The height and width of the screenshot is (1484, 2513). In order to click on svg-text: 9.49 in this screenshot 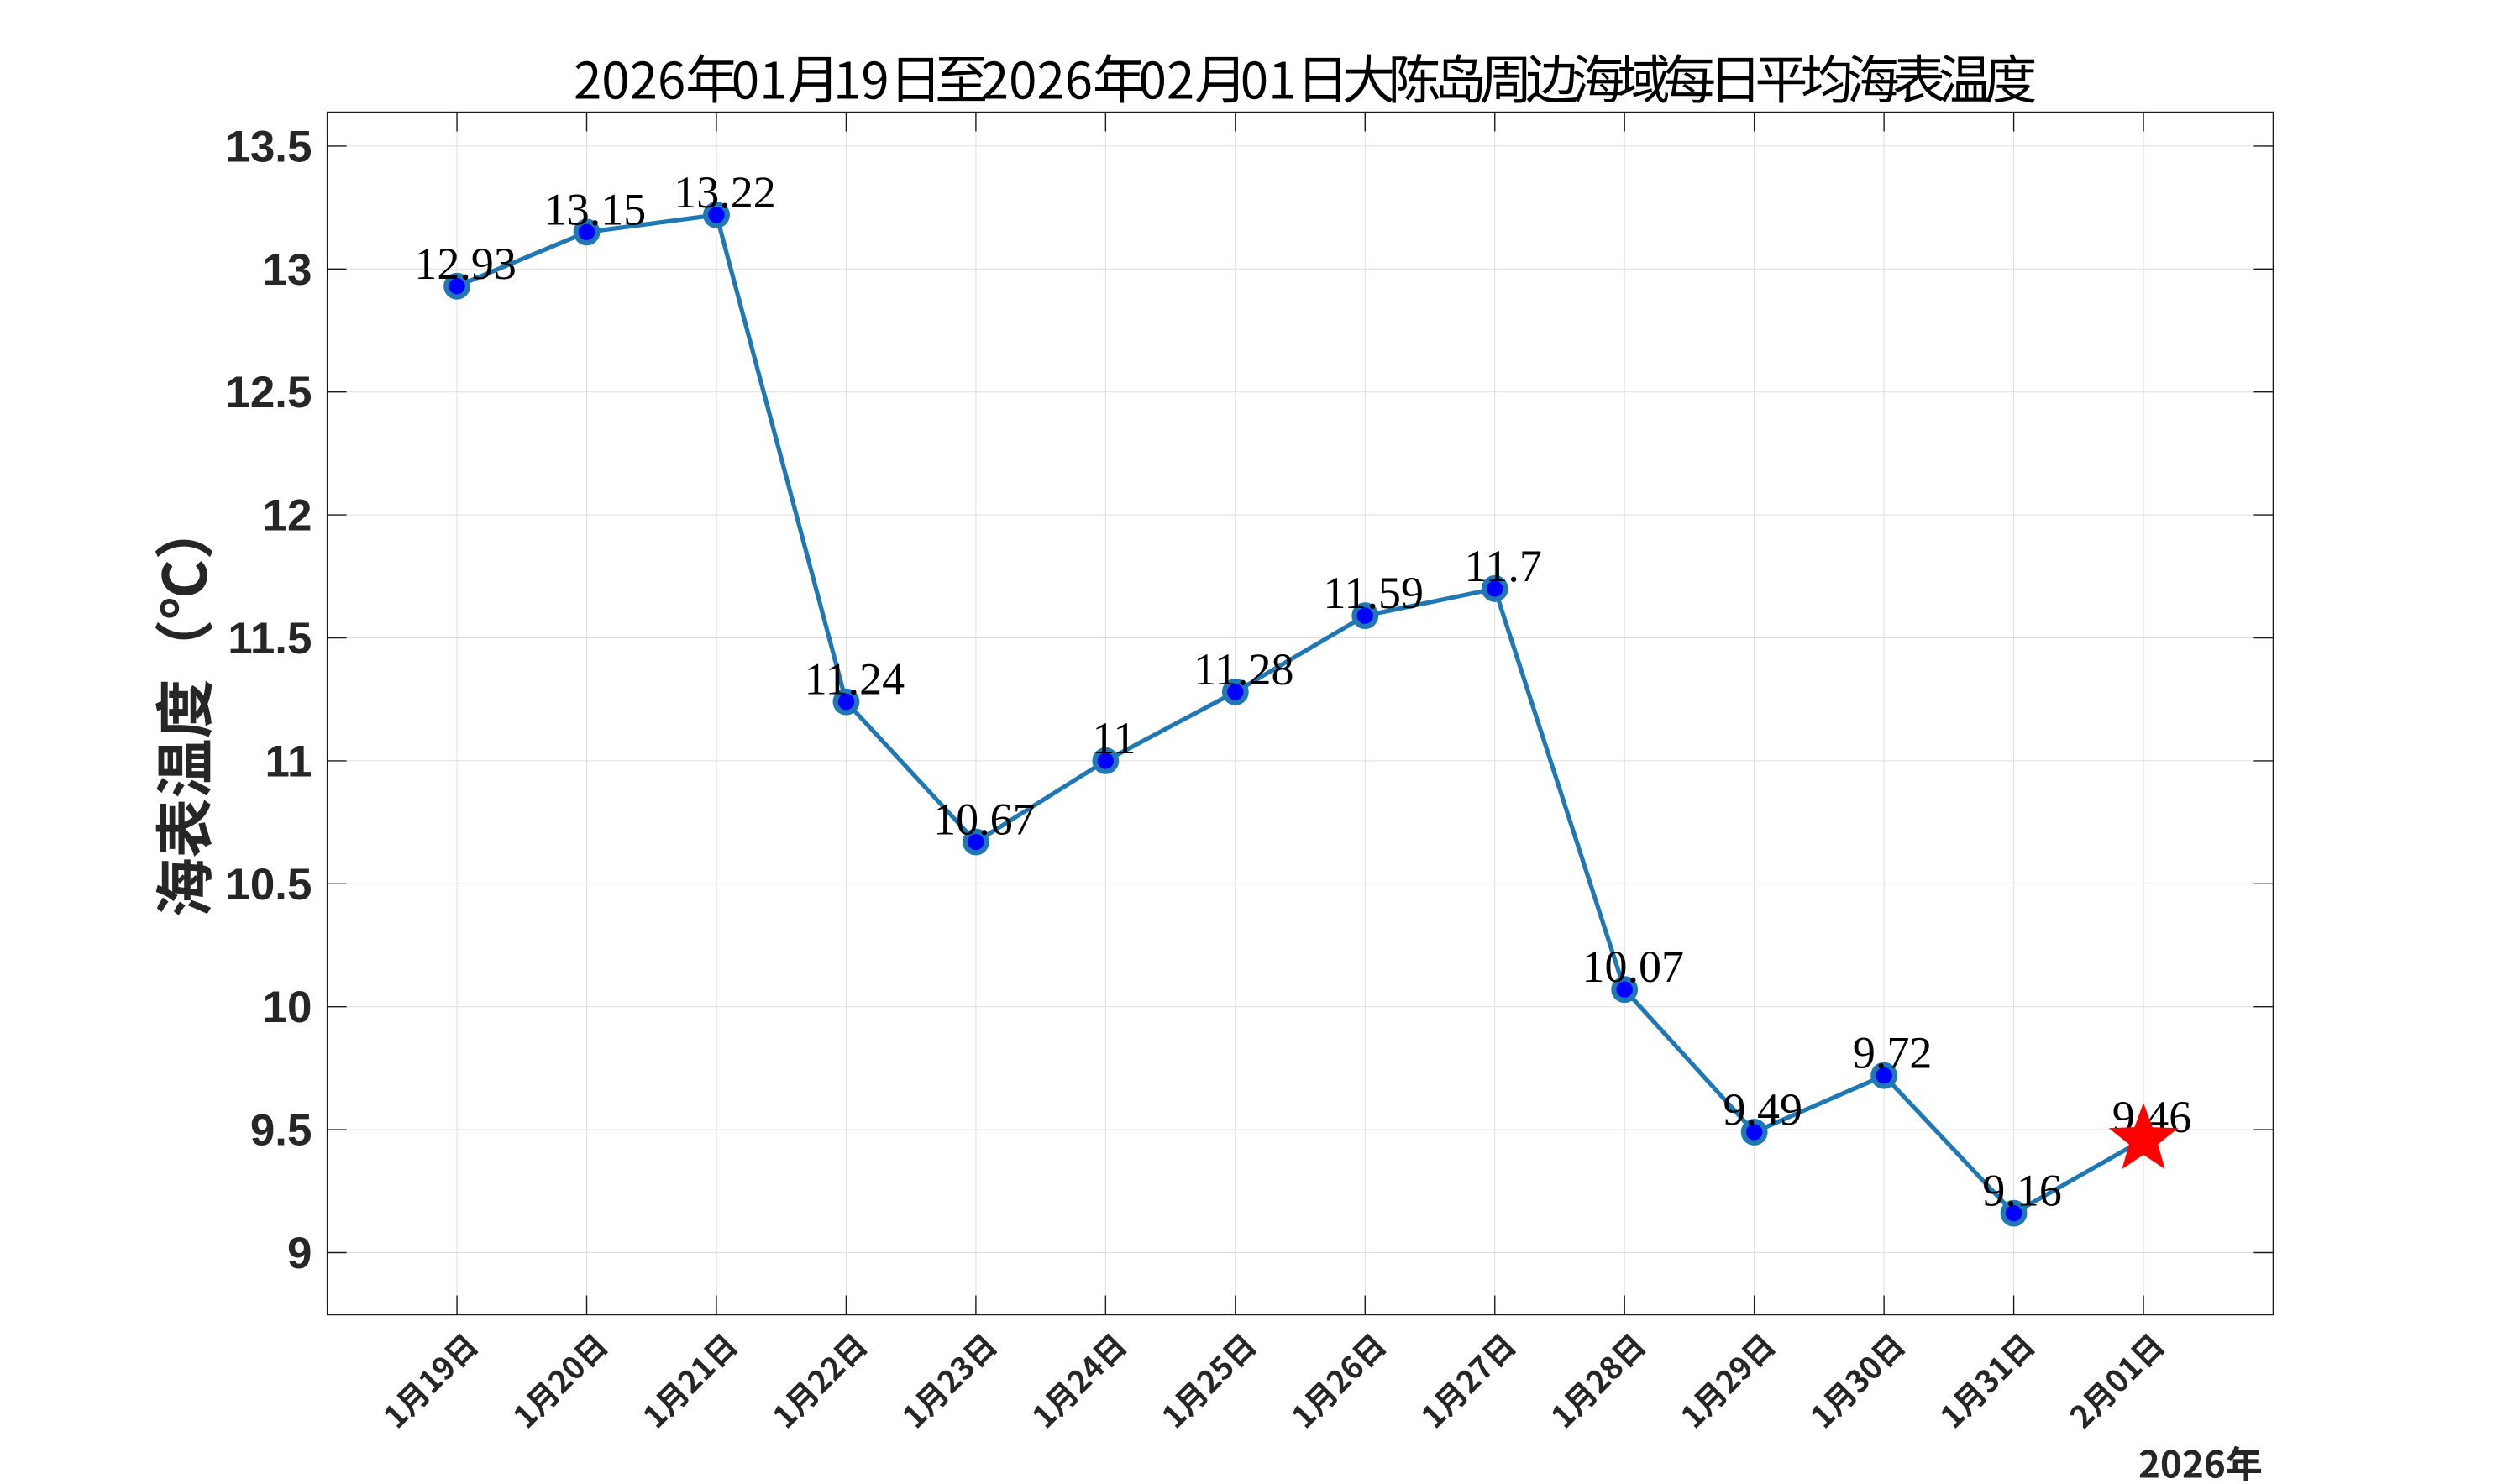, I will do `click(1763, 1110)`.